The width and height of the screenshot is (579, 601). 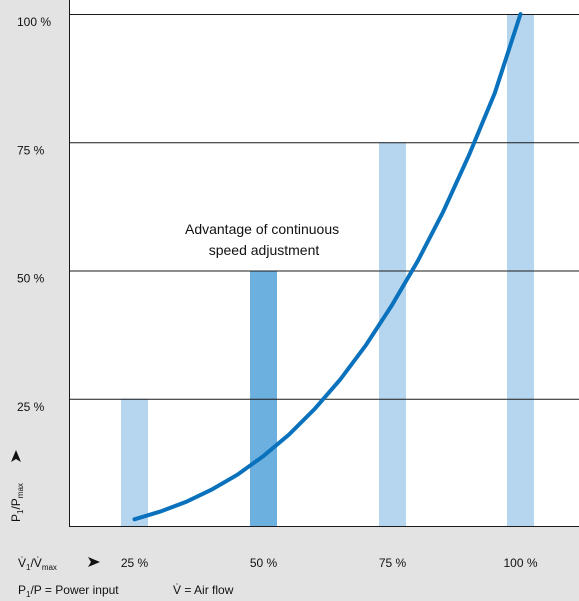 I want to click on y-axis-label: P1/Pmax, so click(x=17, y=486).